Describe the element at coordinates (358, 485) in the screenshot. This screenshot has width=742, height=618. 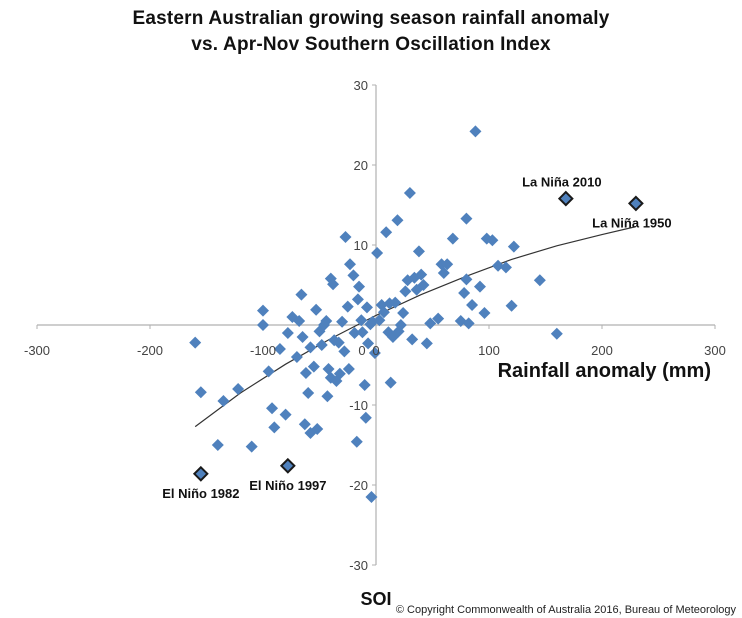
I see `y-tick-label: -20` at that location.